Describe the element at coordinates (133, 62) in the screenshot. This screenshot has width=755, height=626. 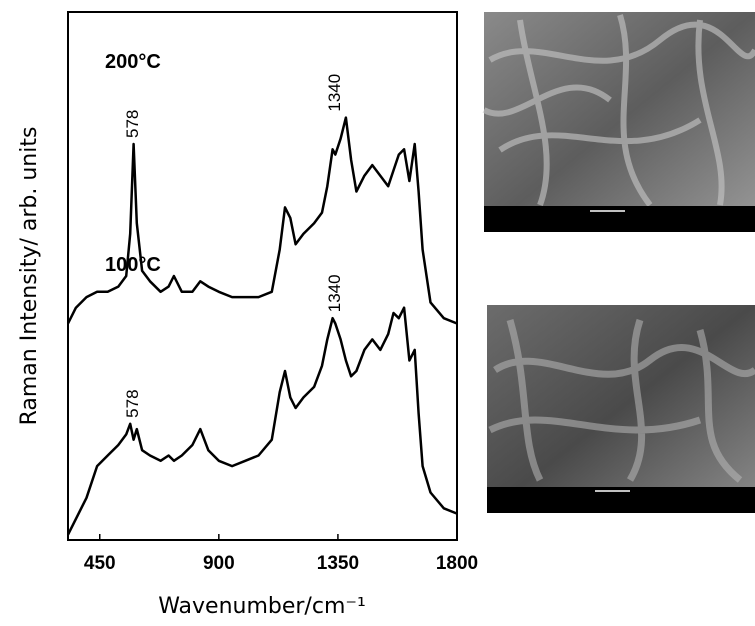
I see `series-label: 200°C` at that location.